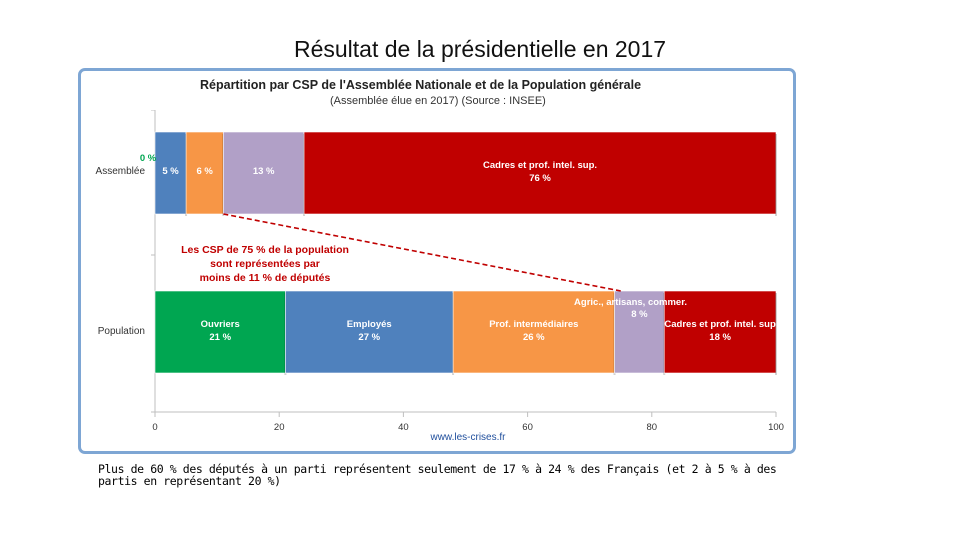 The width and height of the screenshot is (960, 540). Describe the element at coordinates (121, 171) in the screenshot. I see `category-label: Assemblée` at that location.